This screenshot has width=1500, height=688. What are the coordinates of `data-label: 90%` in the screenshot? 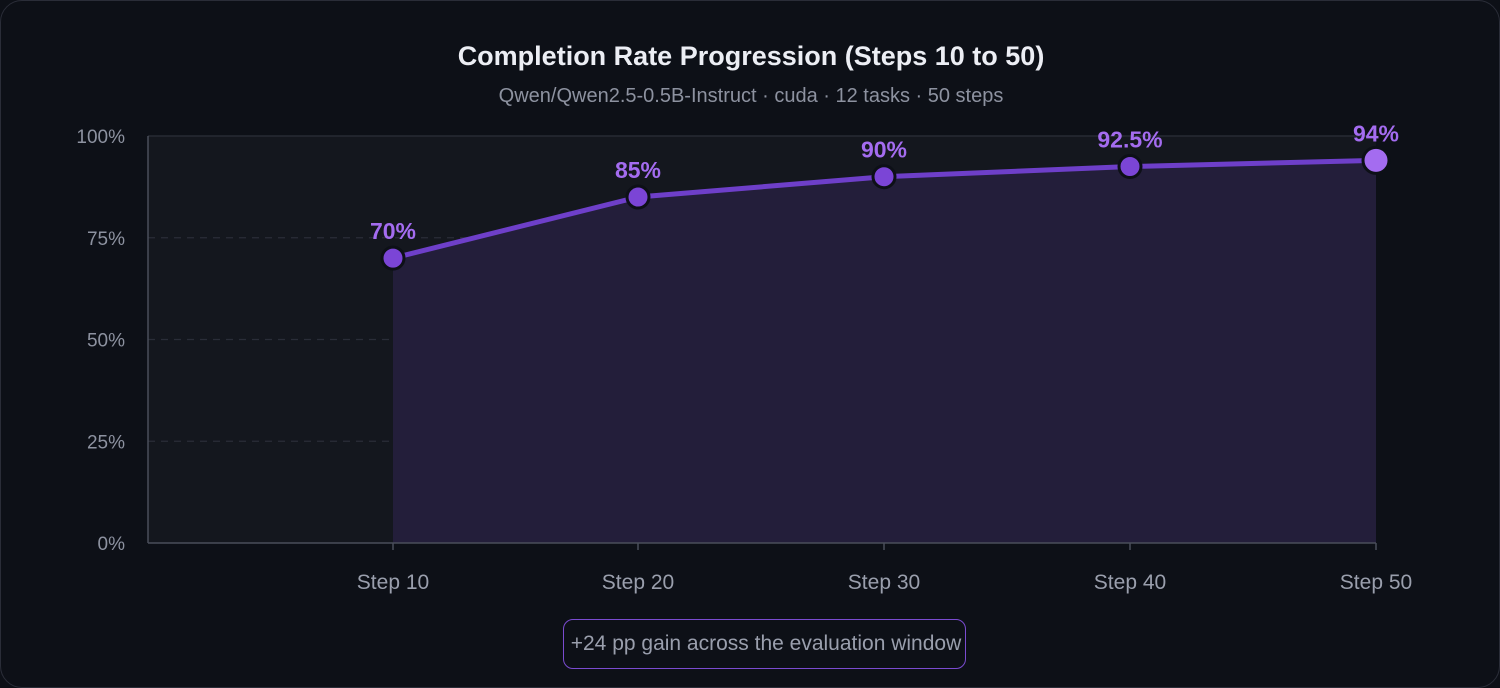 It's located at (884, 150).